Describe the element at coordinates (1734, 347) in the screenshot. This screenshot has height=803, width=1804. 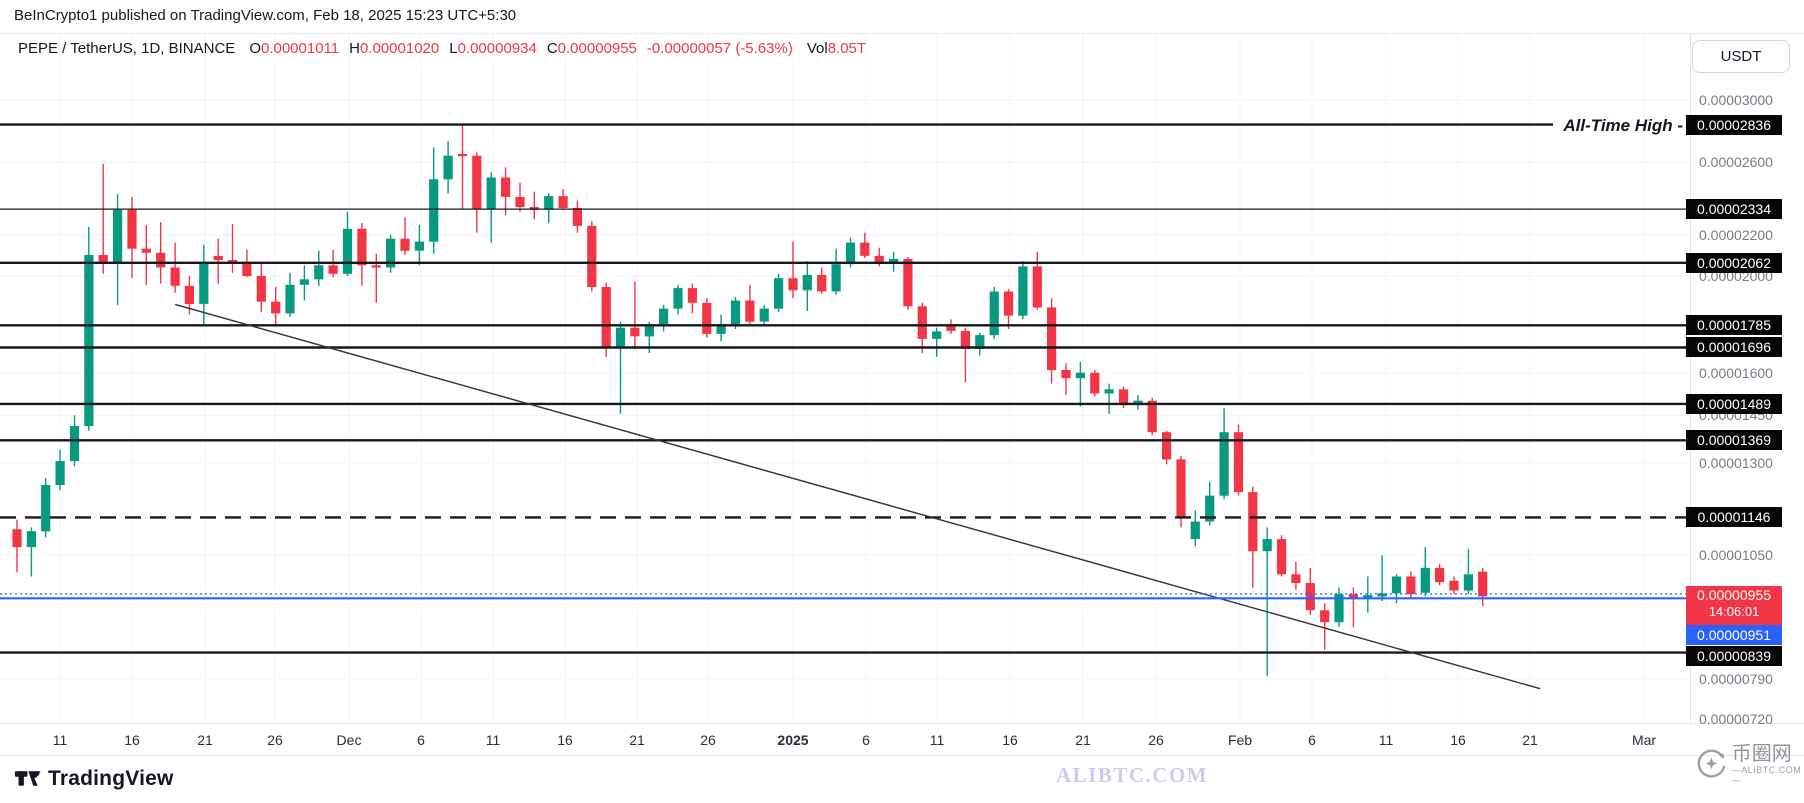
I see `price-badge-0.00001696: 0.00001696` at that location.